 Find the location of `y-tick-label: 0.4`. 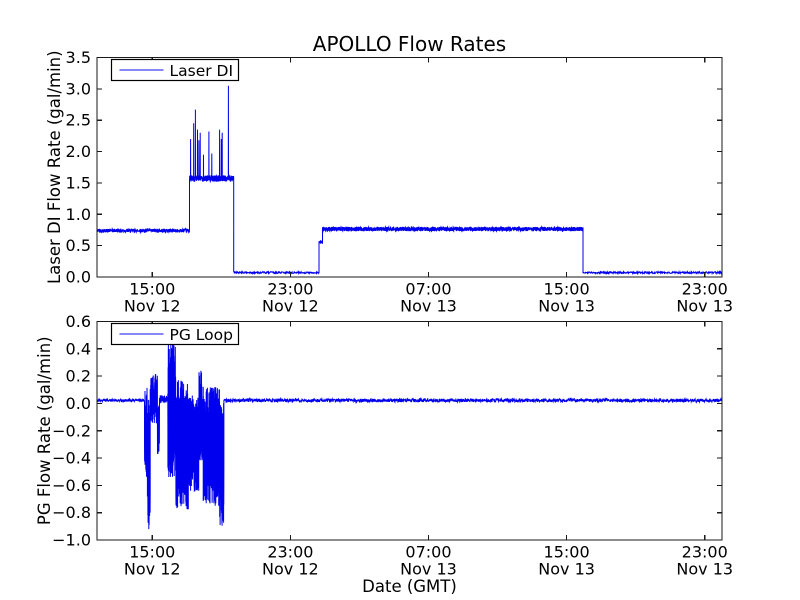

y-tick-label: 0.4 is located at coordinates (78, 348).